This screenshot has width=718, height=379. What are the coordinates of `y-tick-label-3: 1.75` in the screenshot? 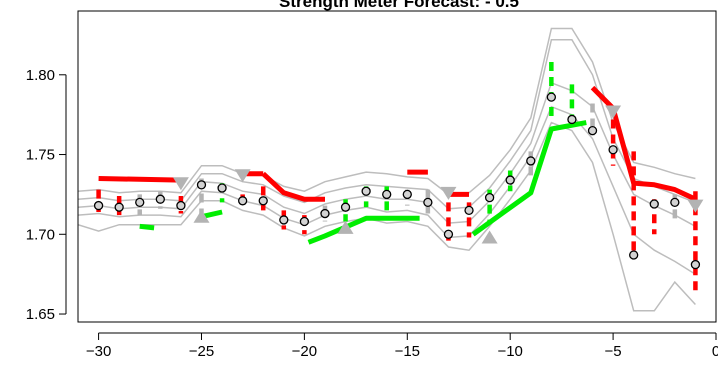 It's located at (40, 155).